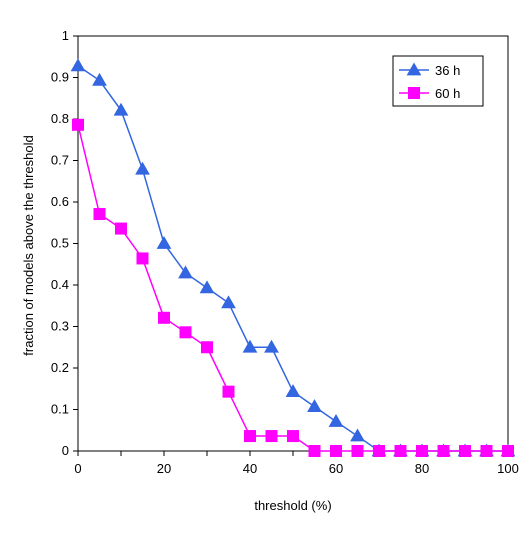 This screenshot has height=541, width=530. Describe the element at coordinates (60, 409) in the screenshot. I see `y-tick-label: 0.1` at that location.